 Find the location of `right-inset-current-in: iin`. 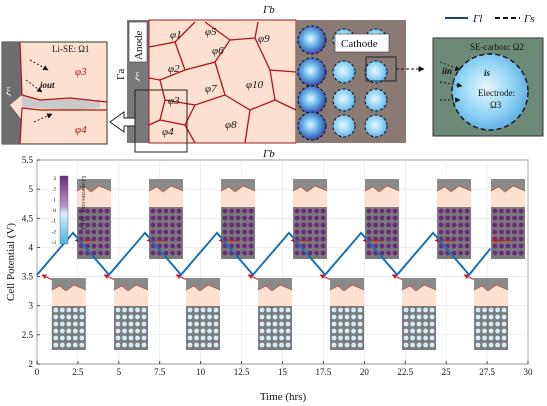

right-inset-current-in: iin is located at coordinates (447, 71).